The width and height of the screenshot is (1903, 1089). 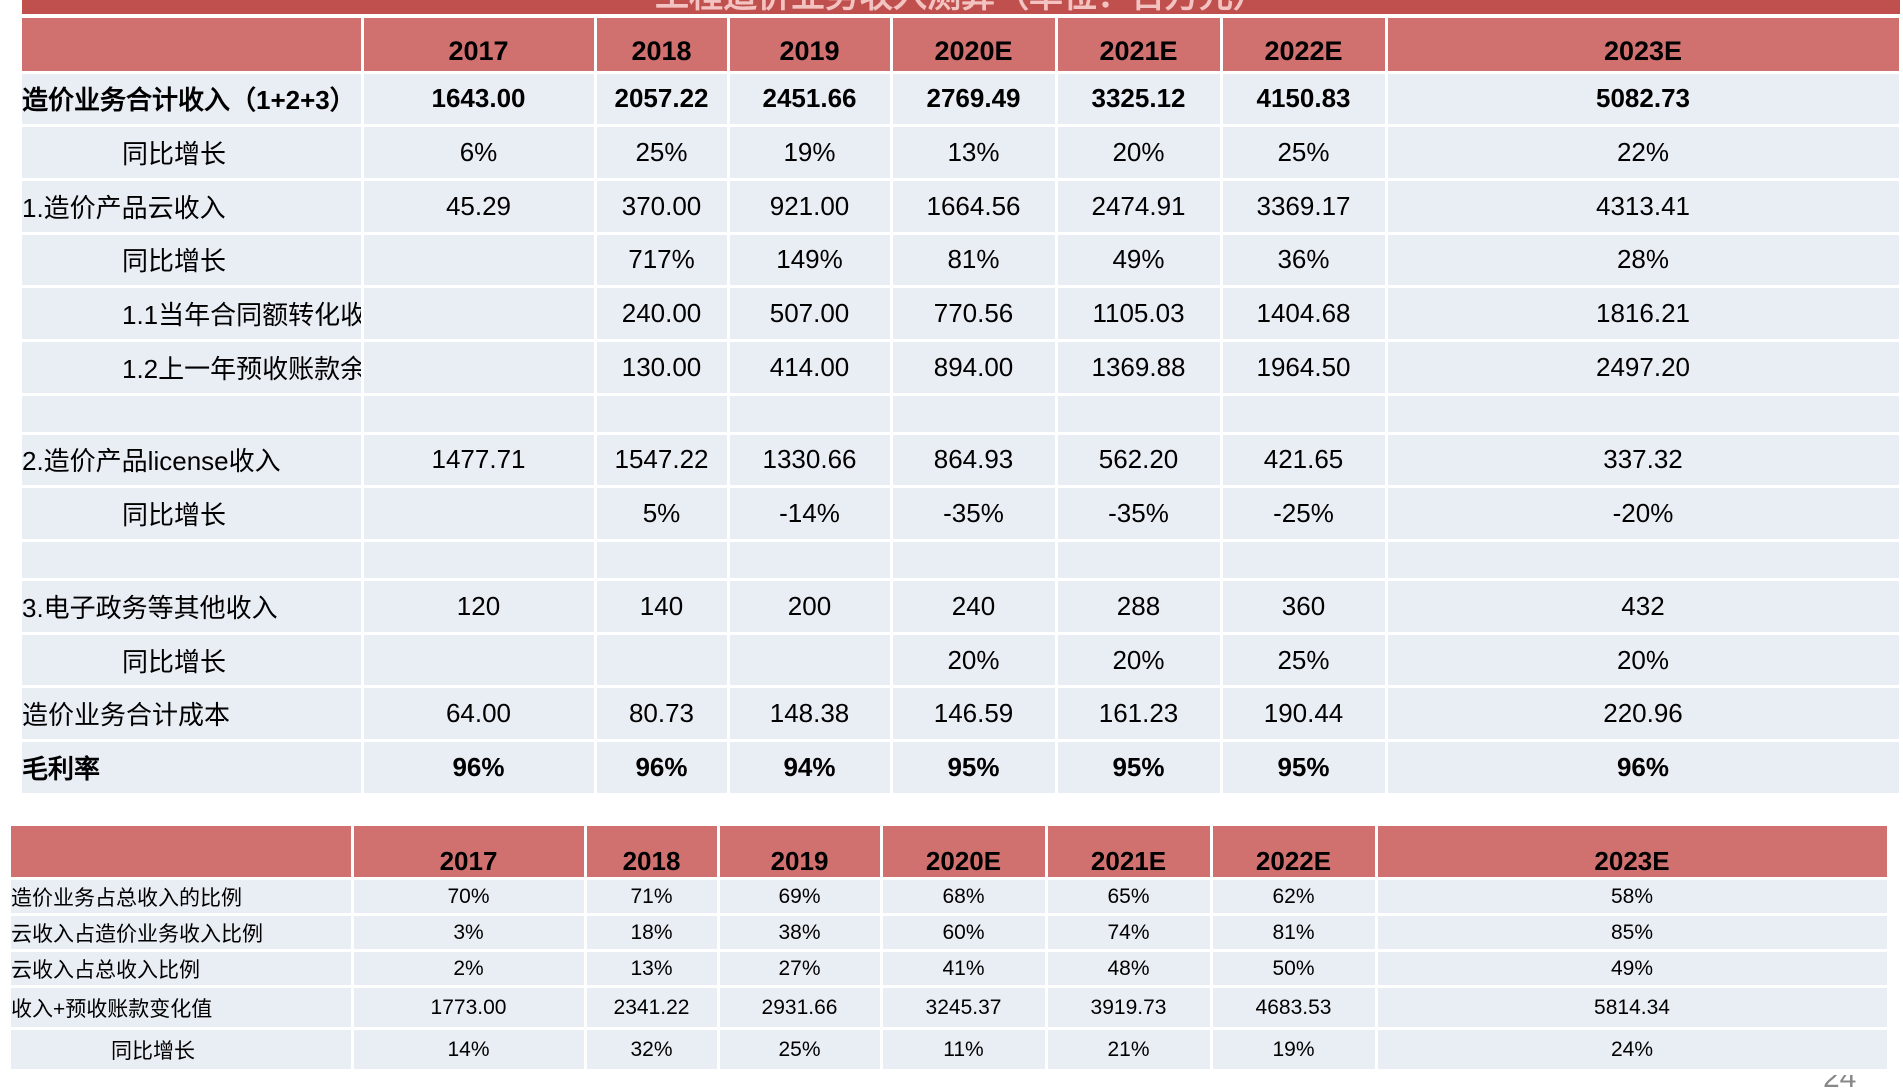 I want to click on row-label: 毛利率, so click(x=193, y=768).